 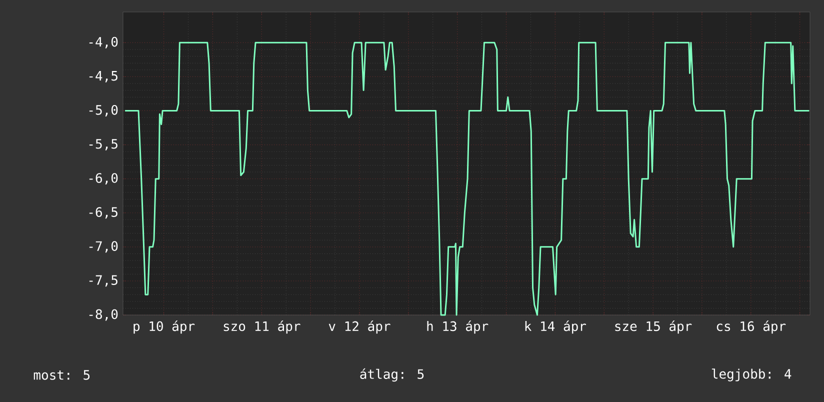 I want to click on x-tick-label: p 10 ápr, so click(x=164, y=327).